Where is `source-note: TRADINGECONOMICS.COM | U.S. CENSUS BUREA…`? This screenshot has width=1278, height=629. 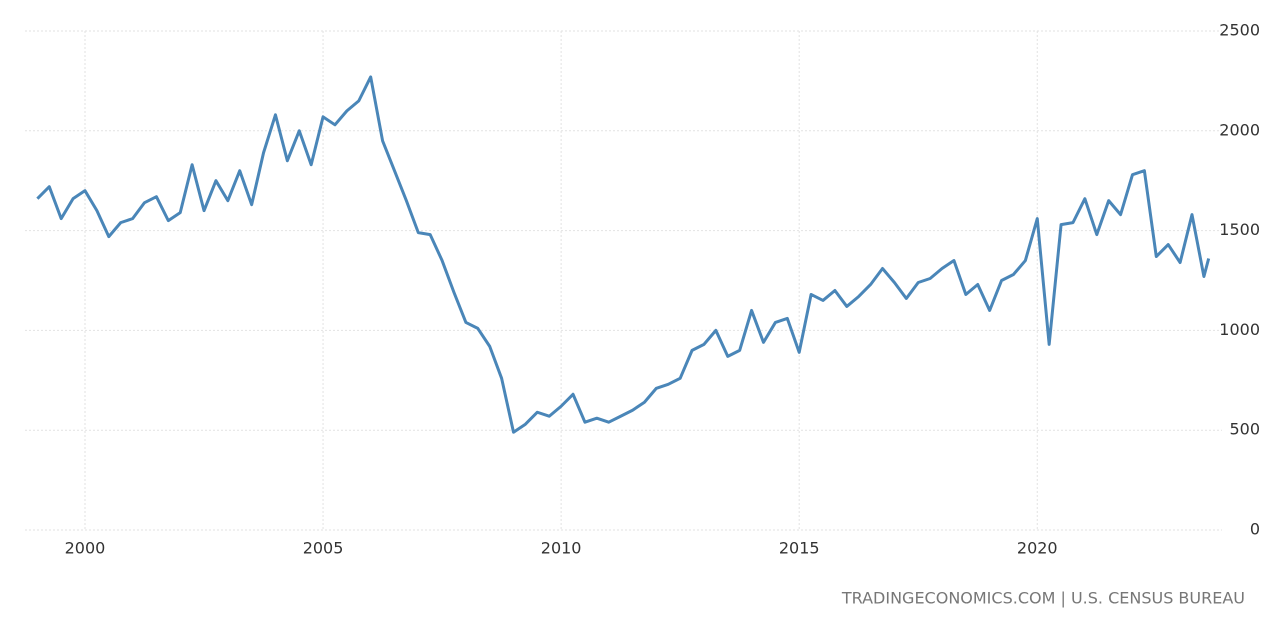 source-note: TRADINGECONOMICS.COM | U.S. CENSUS BUREA… is located at coordinates (1043, 598).